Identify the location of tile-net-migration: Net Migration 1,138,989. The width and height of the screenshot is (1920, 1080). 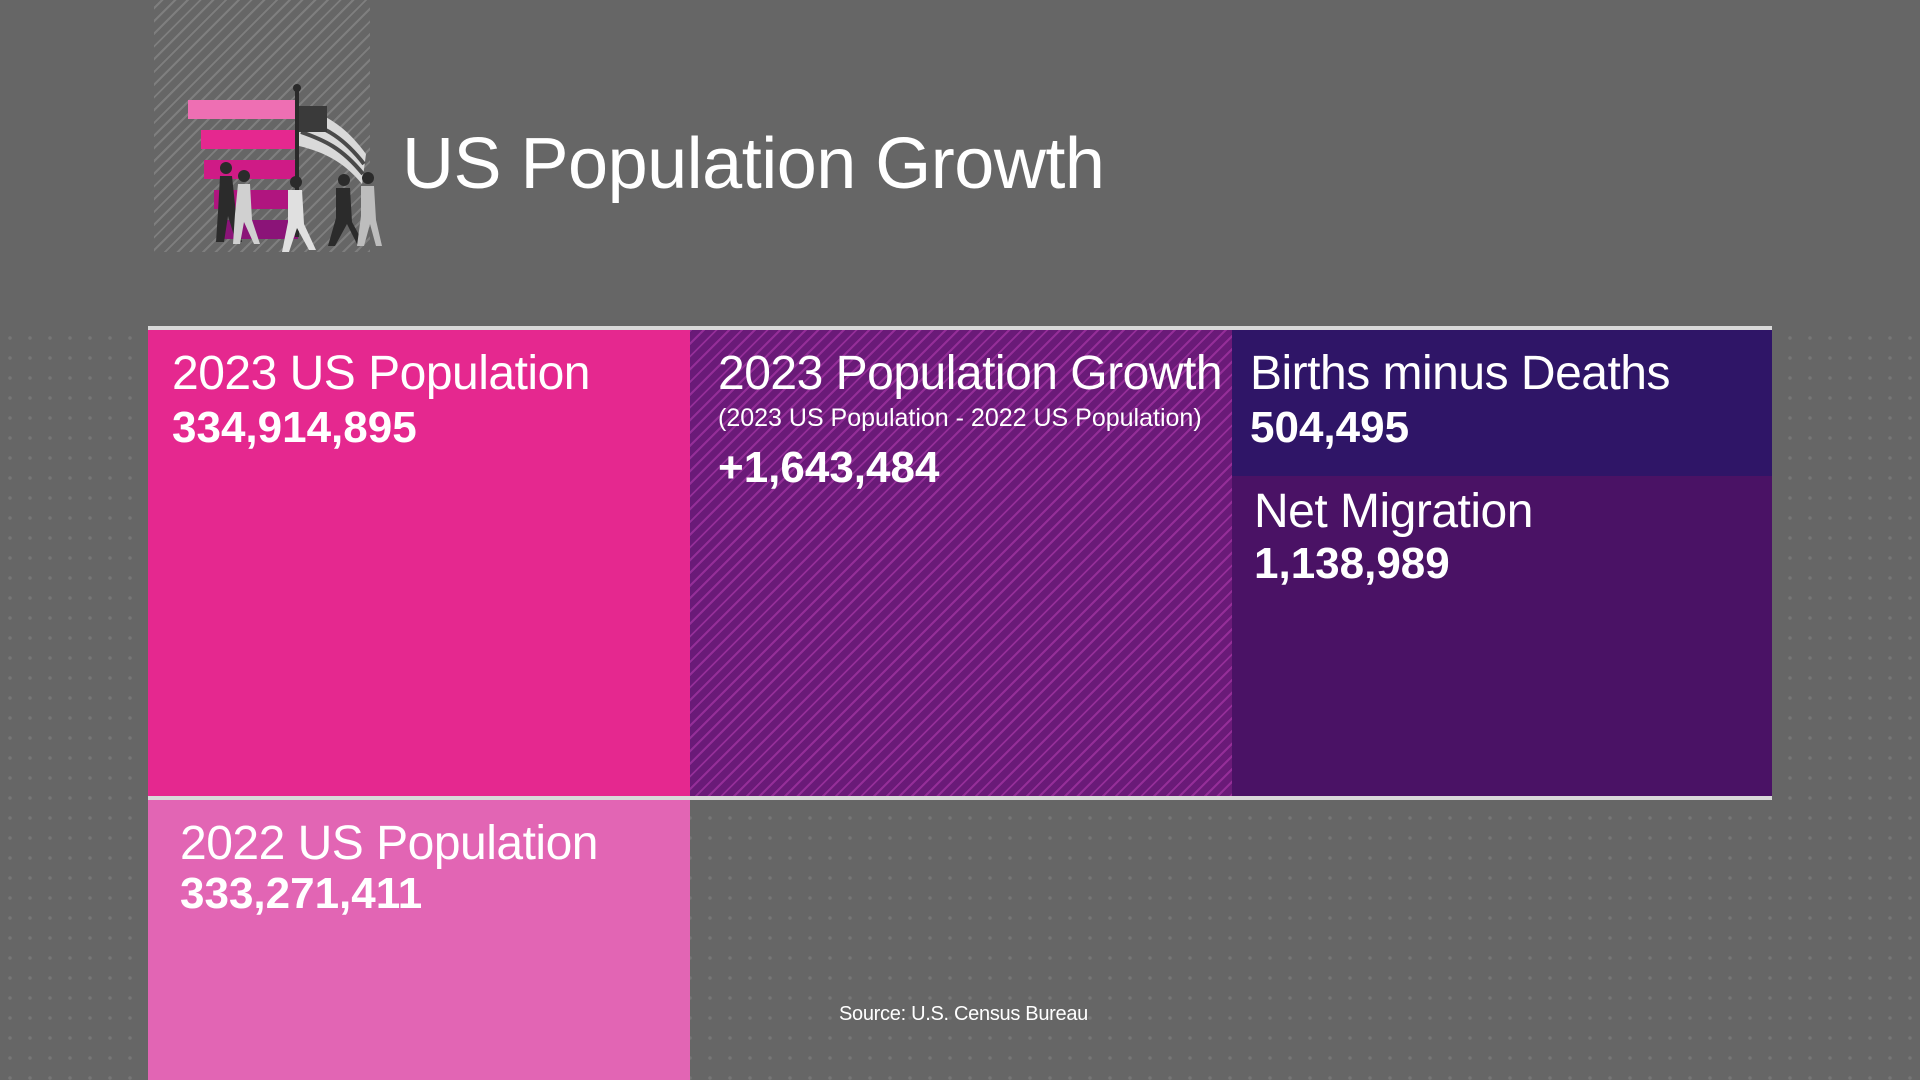
(1502, 636).